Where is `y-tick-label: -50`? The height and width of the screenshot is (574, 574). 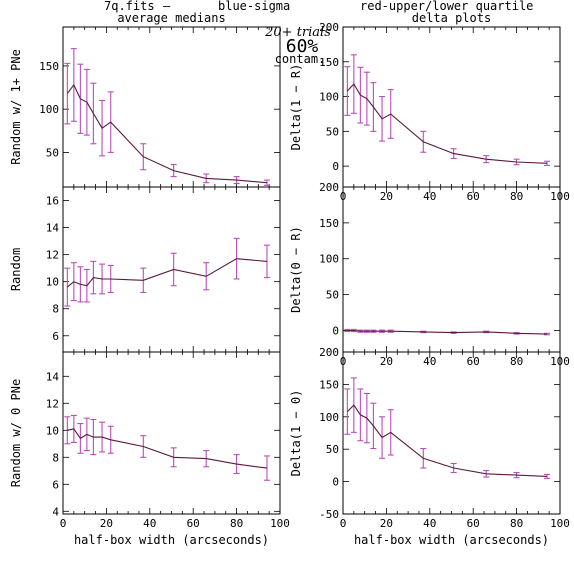
y-tick-label: -50 is located at coordinates (329, 514).